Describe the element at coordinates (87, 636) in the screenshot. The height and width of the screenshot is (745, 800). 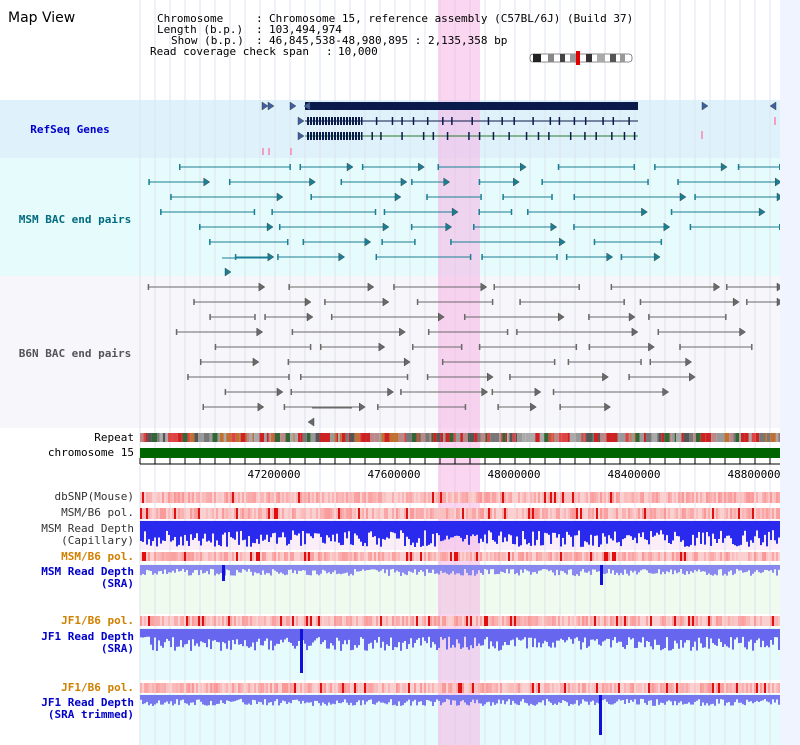
I see `track-label-jf1-depth-sra: JF1 Read Depth` at that location.